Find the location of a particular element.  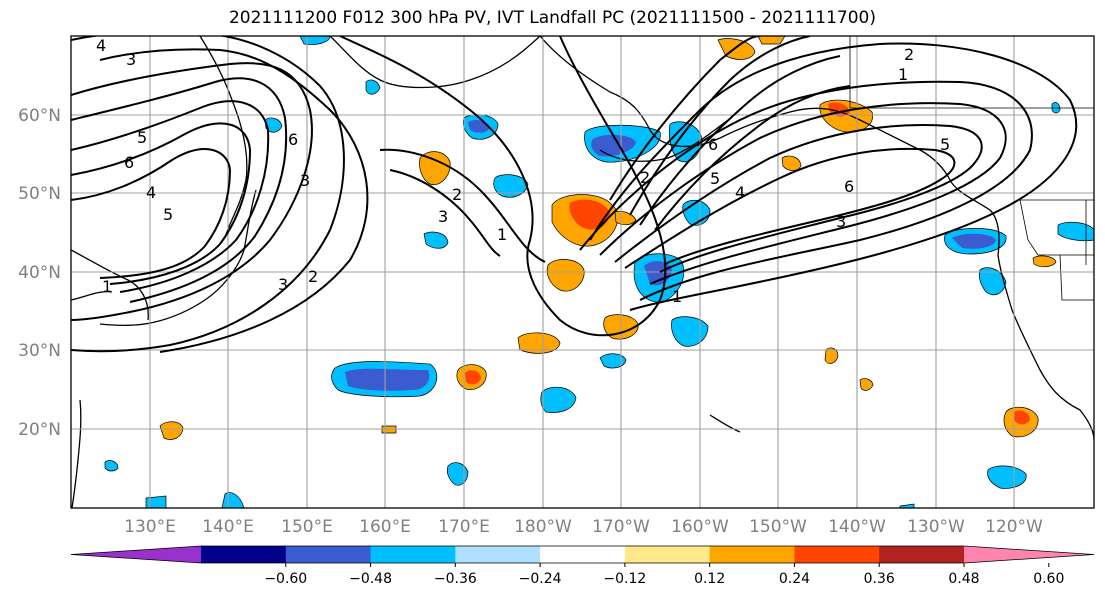

lon-label: 150°W is located at coordinates (778, 527).